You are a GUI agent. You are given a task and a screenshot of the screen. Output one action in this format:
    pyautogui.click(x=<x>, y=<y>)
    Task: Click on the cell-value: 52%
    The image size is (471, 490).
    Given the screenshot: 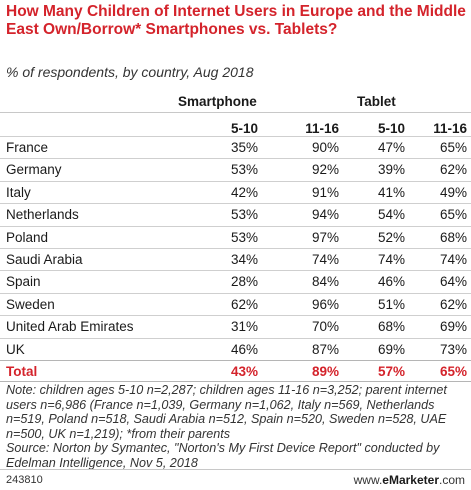 What is the action you would take?
    pyautogui.click(x=391, y=237)
    